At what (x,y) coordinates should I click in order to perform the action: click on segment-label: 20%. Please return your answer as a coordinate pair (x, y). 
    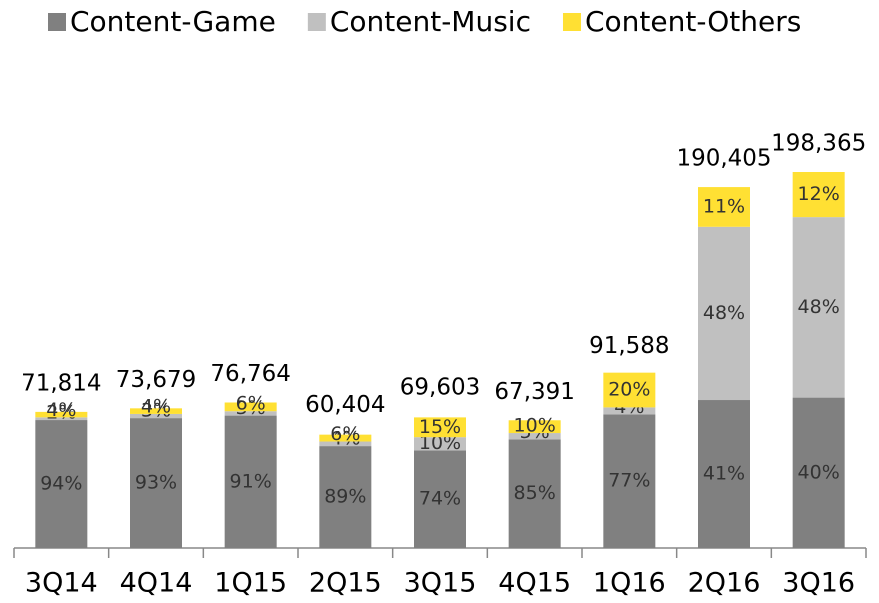
    Looking at the image, I should click on (629, 390).